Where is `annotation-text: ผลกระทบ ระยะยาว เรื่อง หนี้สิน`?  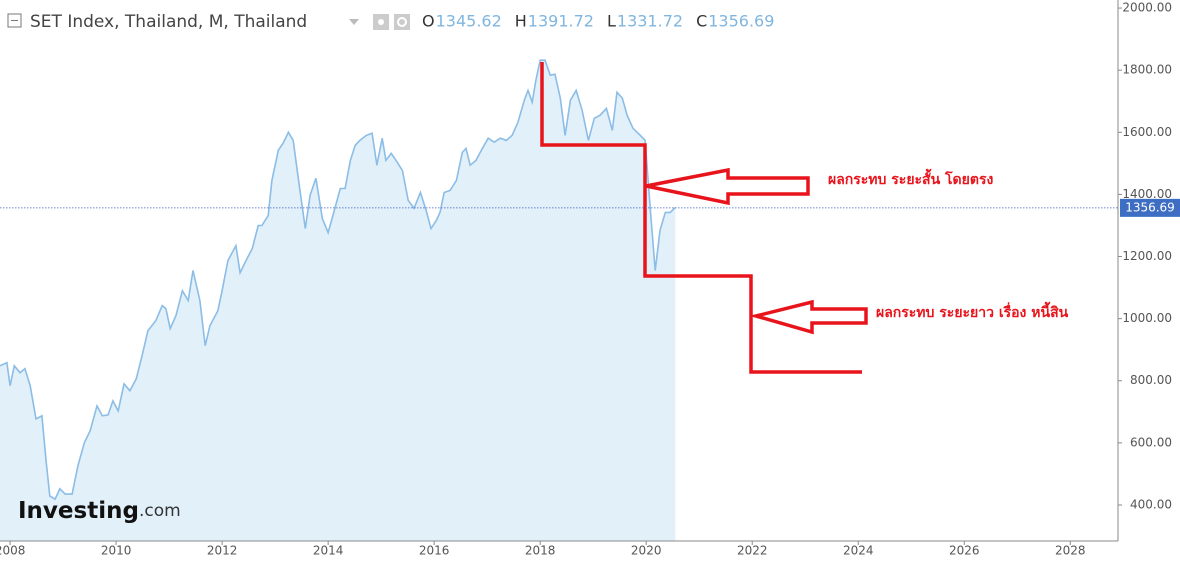 annotation-text: ผลกระทบ ระยะยาว เรื่อง หนี้สิน is located at coordinates (972, 311).